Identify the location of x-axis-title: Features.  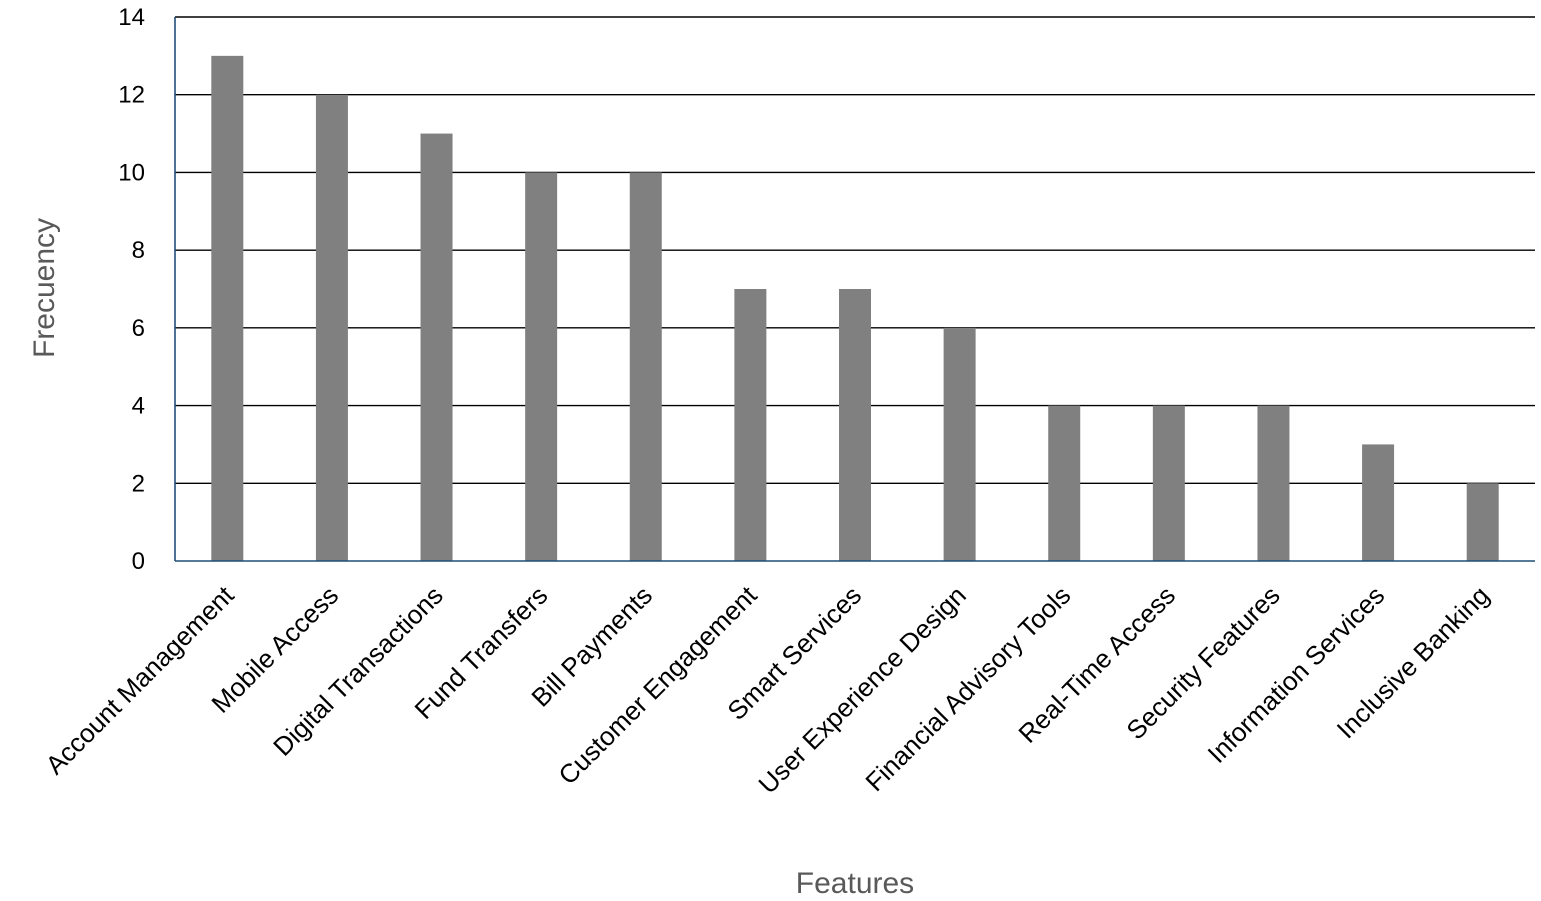
(855, 883).